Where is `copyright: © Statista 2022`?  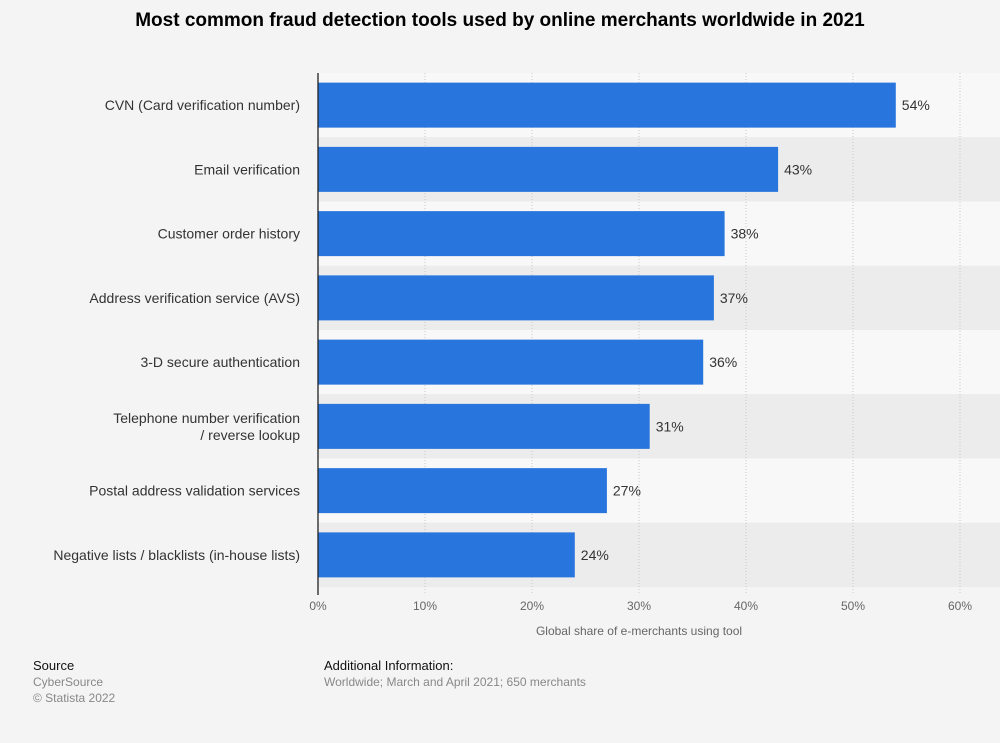
copyright: © Statista 2022 is located at coordinates (74, 698).